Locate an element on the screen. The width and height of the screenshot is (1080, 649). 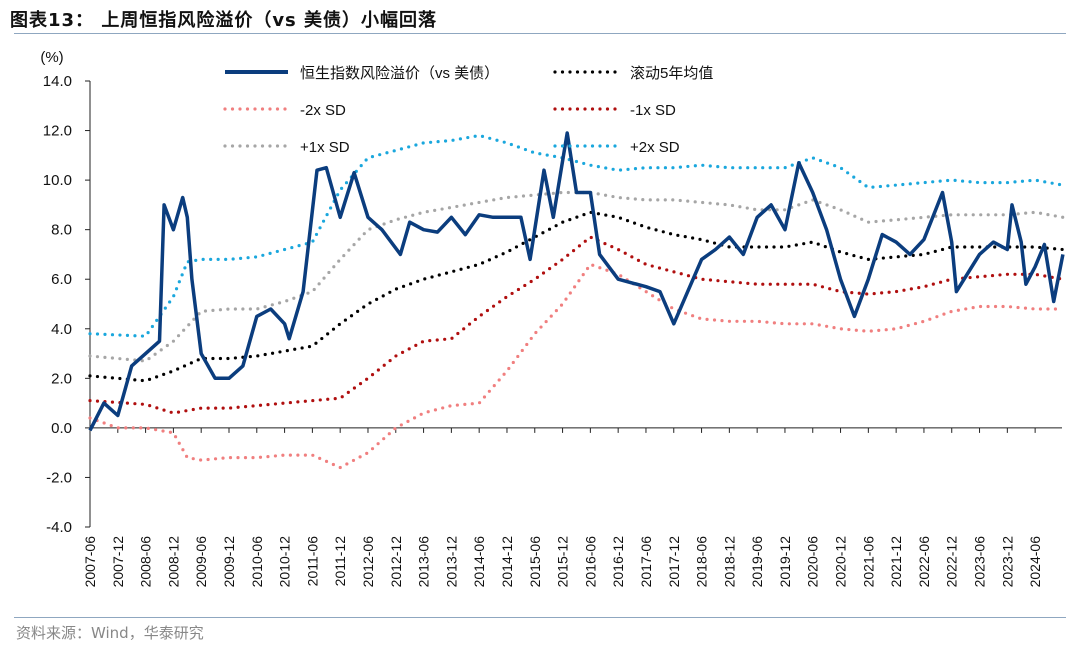
x-tick-label: 2008-12 is located at coordinates (173, 562).